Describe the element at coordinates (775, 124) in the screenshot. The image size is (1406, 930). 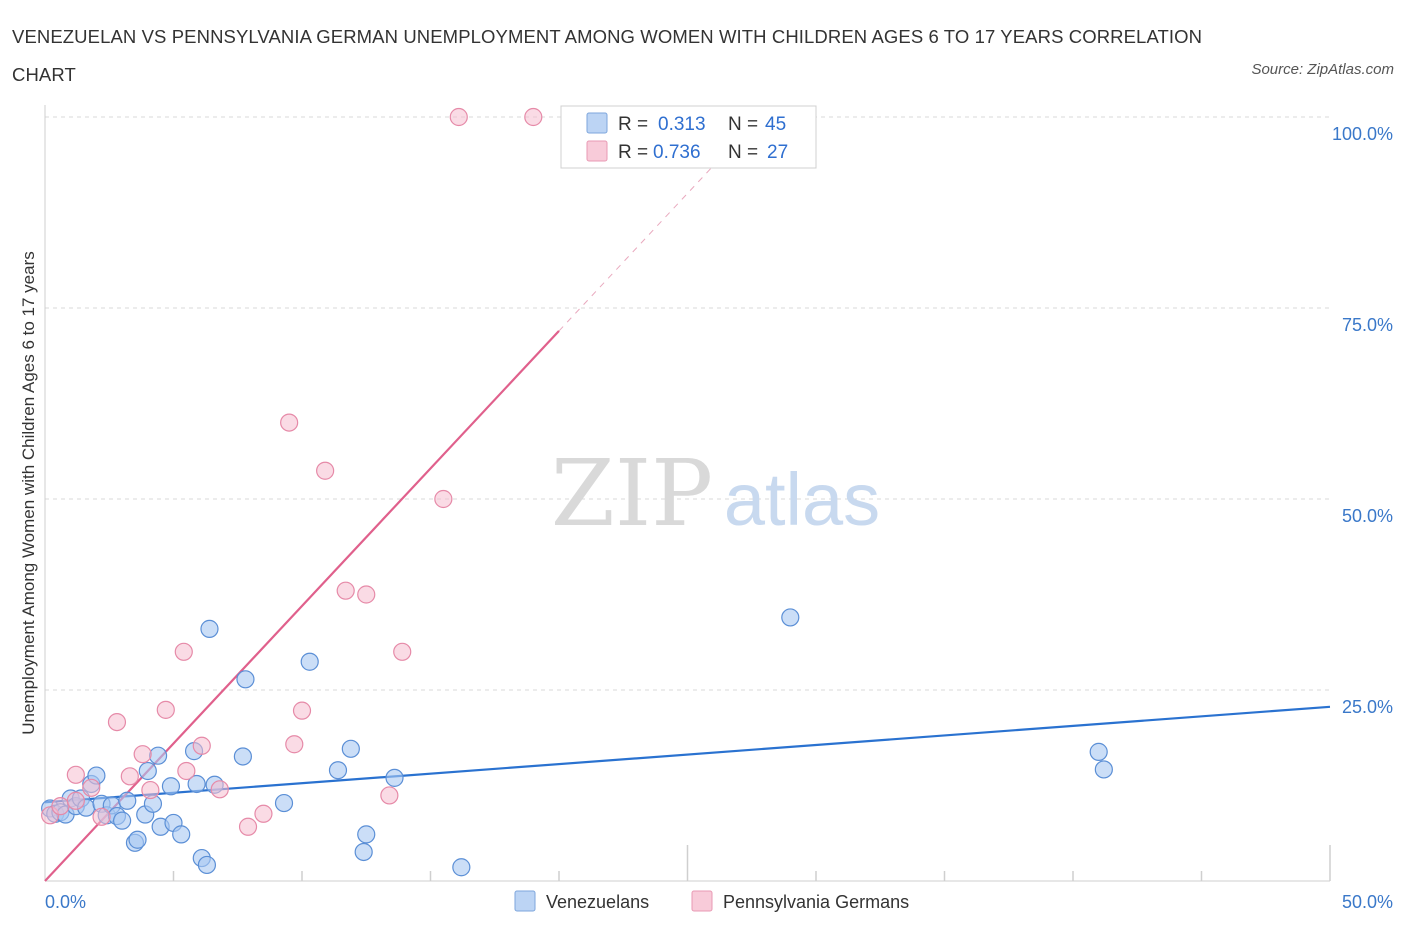
I see `legend-n-value-1: 45` at that location.